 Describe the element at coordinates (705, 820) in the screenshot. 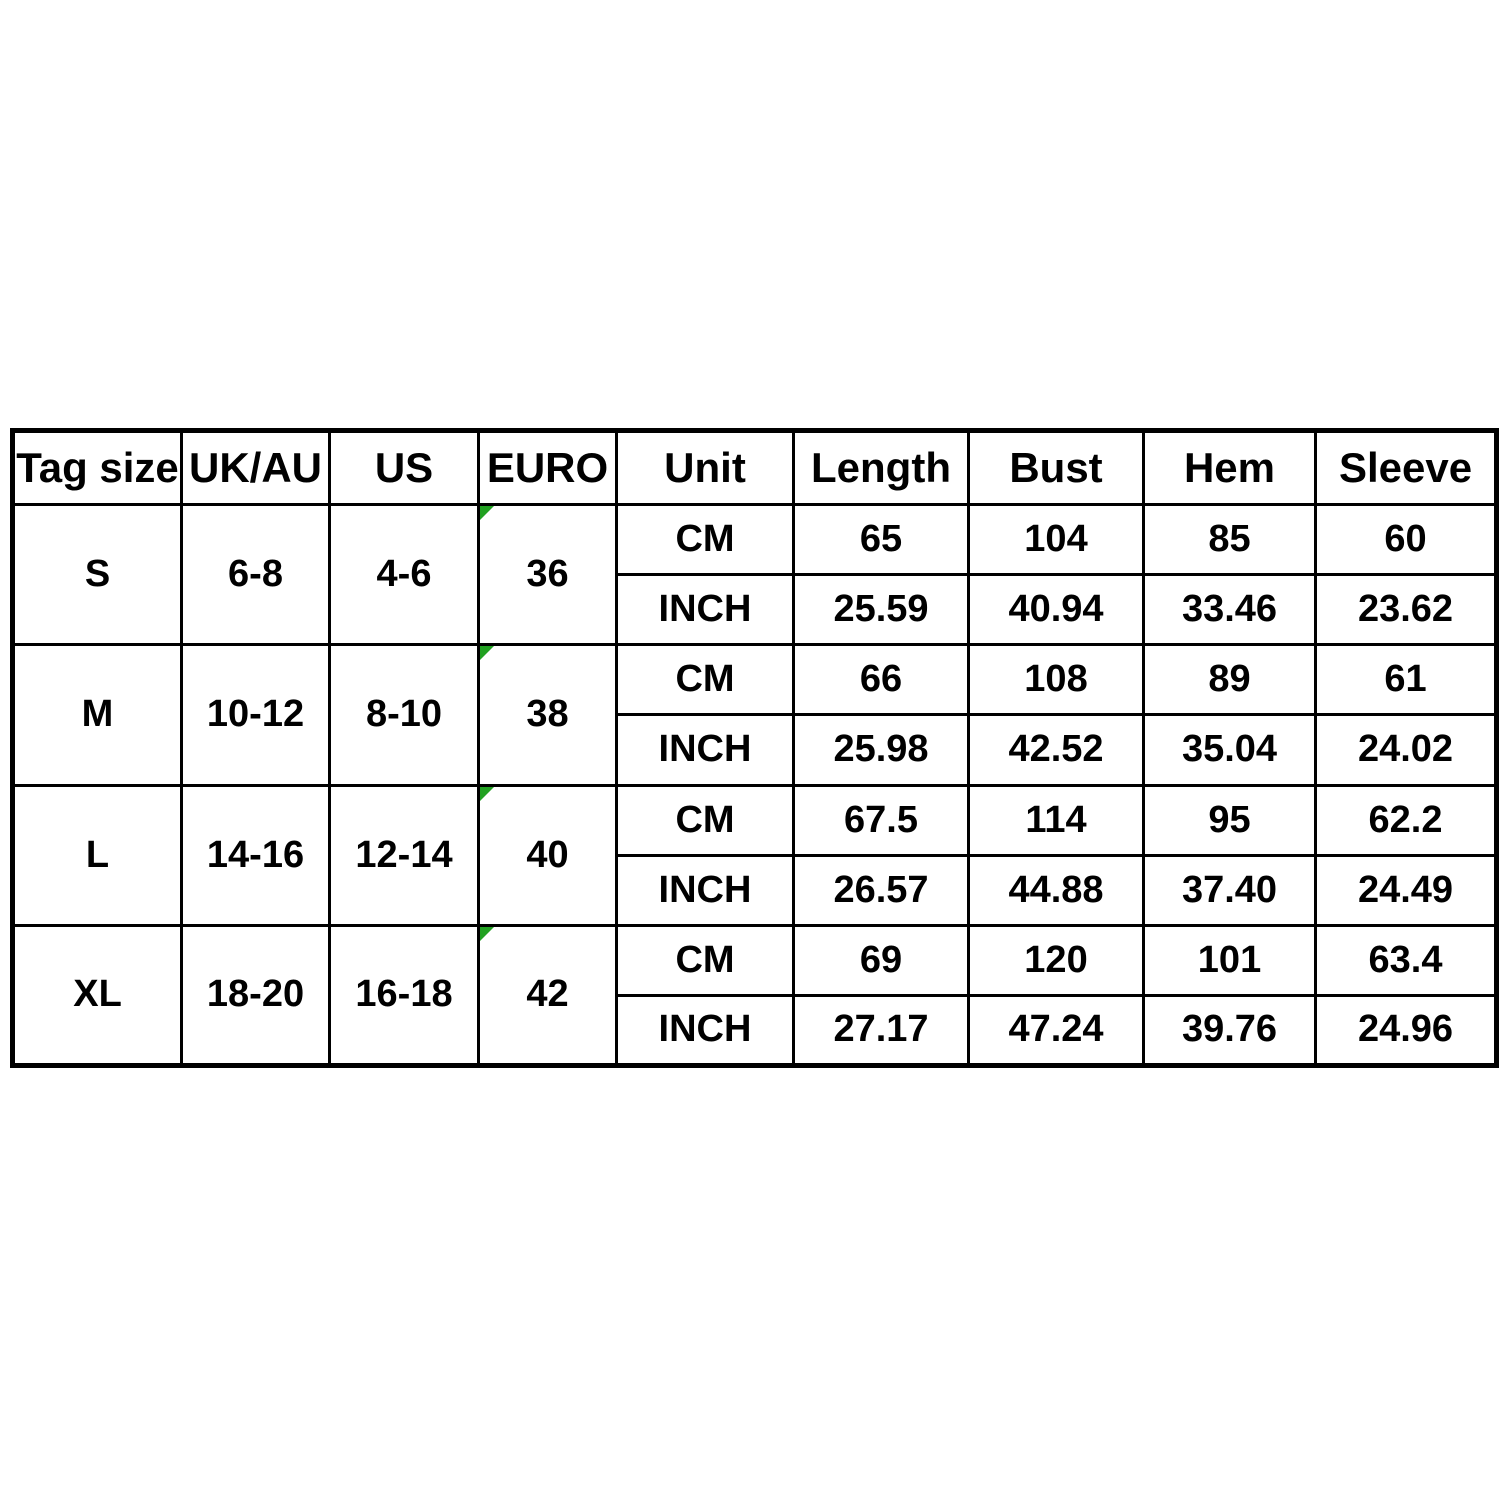

I see `cell-l-unit-cm: CM` at that location.